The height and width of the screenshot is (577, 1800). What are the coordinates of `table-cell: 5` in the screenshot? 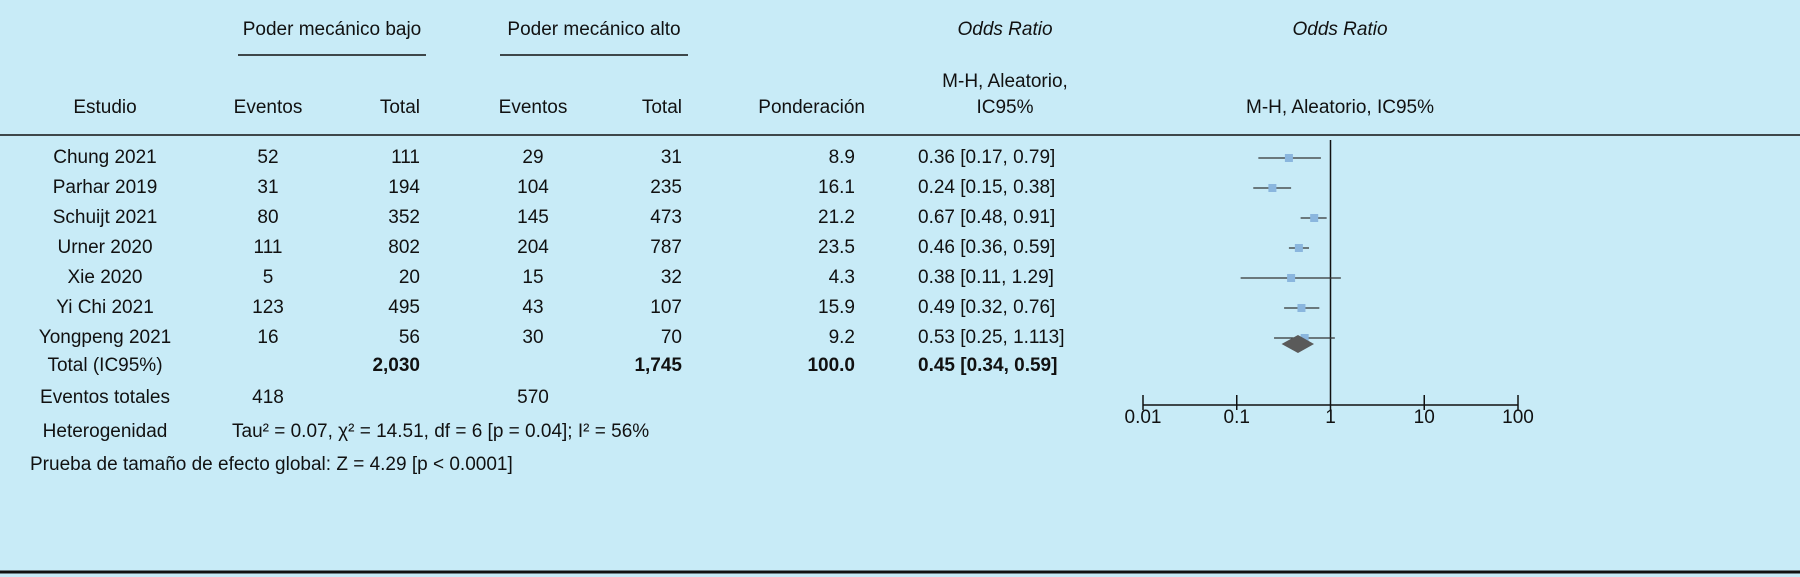 It's located at (268, 277).